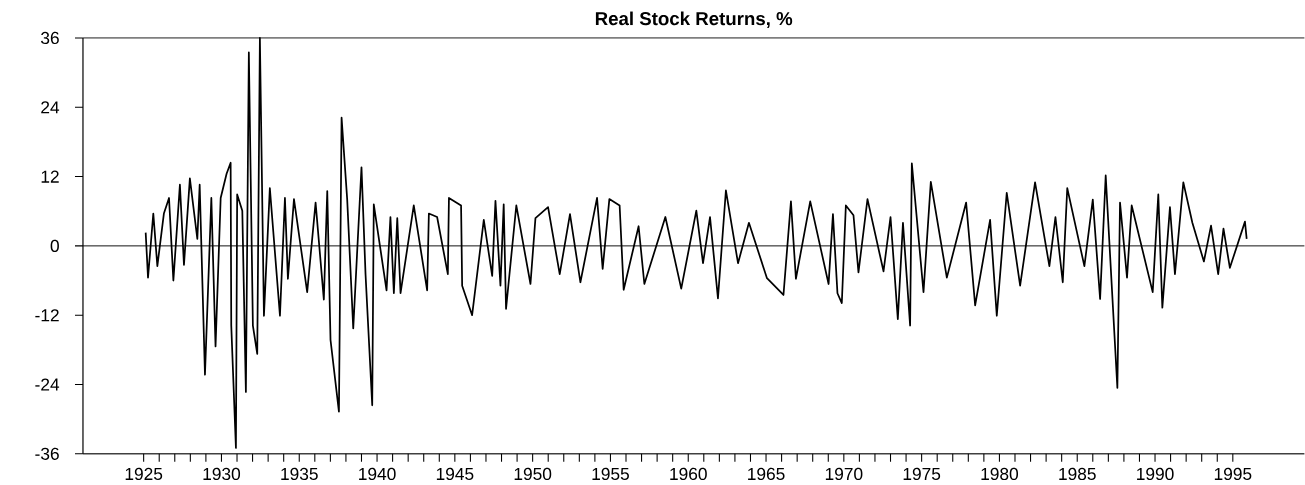 The height and width of the screenshot is (485, 1305). What do you see at coordinates (47, 384) in the screenshot?
I see `y-tick-label: -24` at bounding box center [47, 384].